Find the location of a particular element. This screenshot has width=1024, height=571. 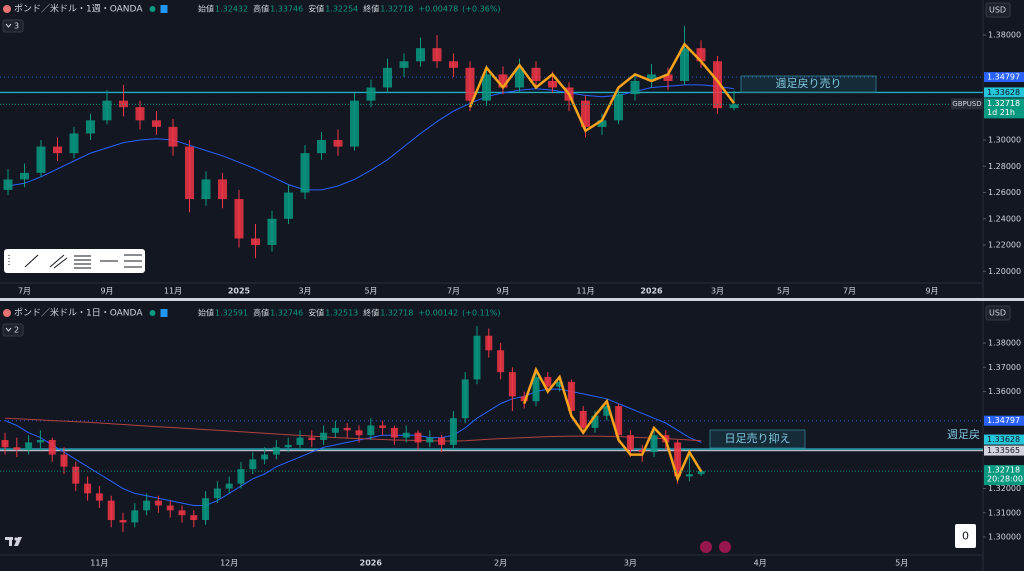

currency: USD is located at coordinates (997, 313).